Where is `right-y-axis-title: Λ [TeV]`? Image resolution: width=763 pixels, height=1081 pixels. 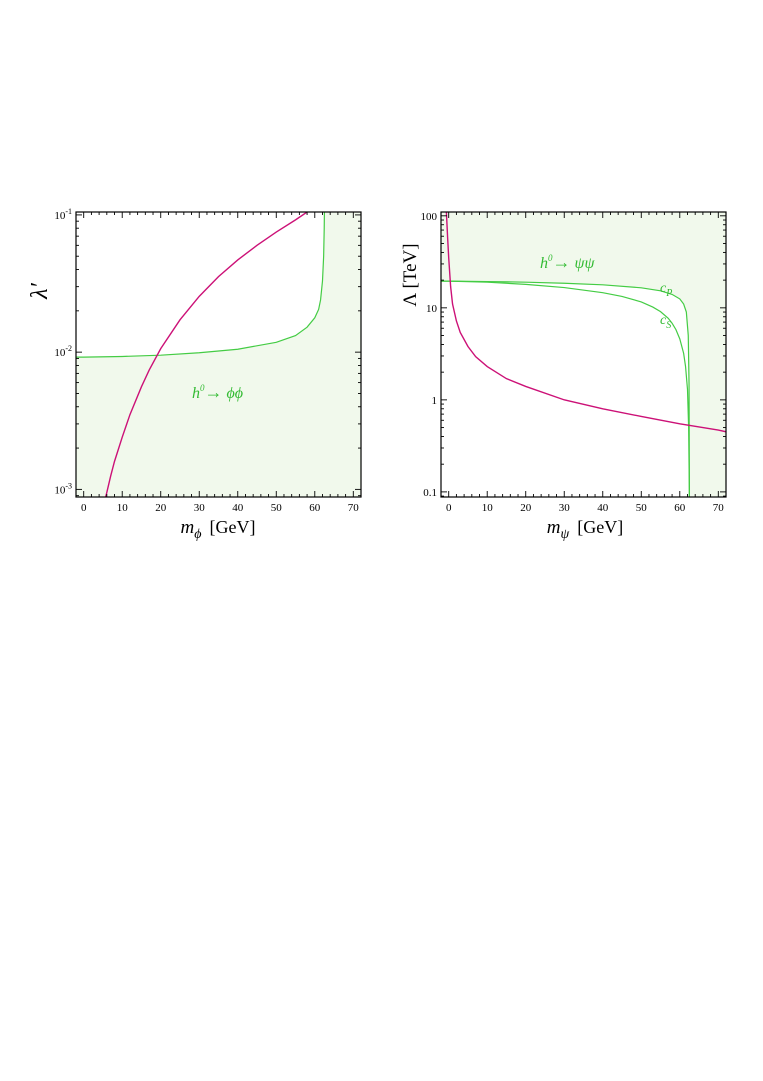
right-y-axis-title: Λ [TeV] is located at coordinates (410, 274).